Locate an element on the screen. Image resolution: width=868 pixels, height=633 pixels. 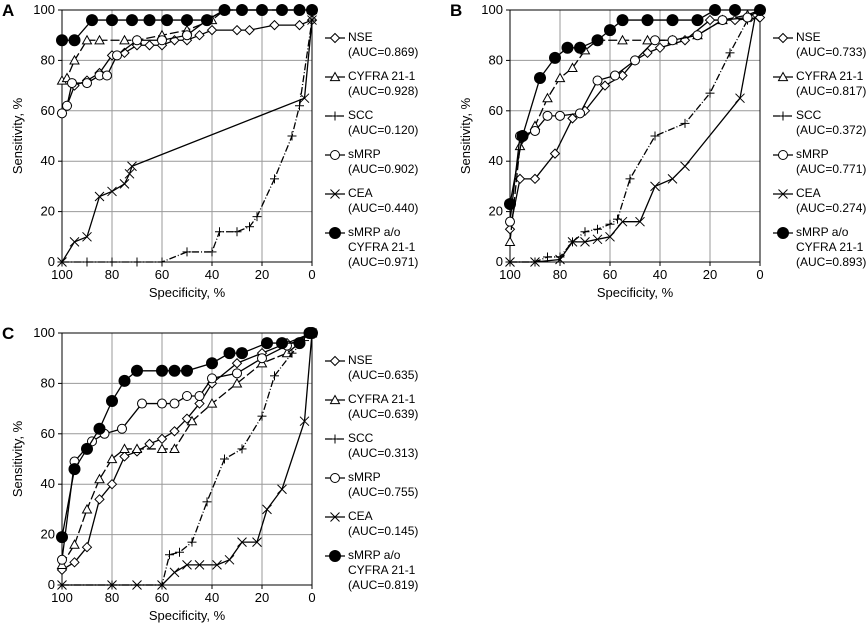
x-tick-label: 40 is located at coordinates (212, 274).